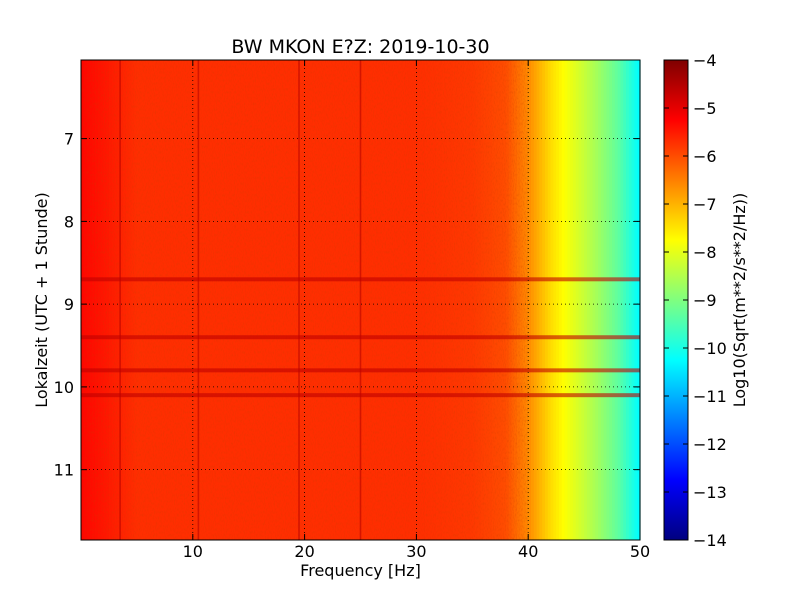 The width and height of the screenshot is (800, 600). Describe the element at coordinates (705, 252) in the screenshot. I see `colorbar-tick-label: −8` at that location.